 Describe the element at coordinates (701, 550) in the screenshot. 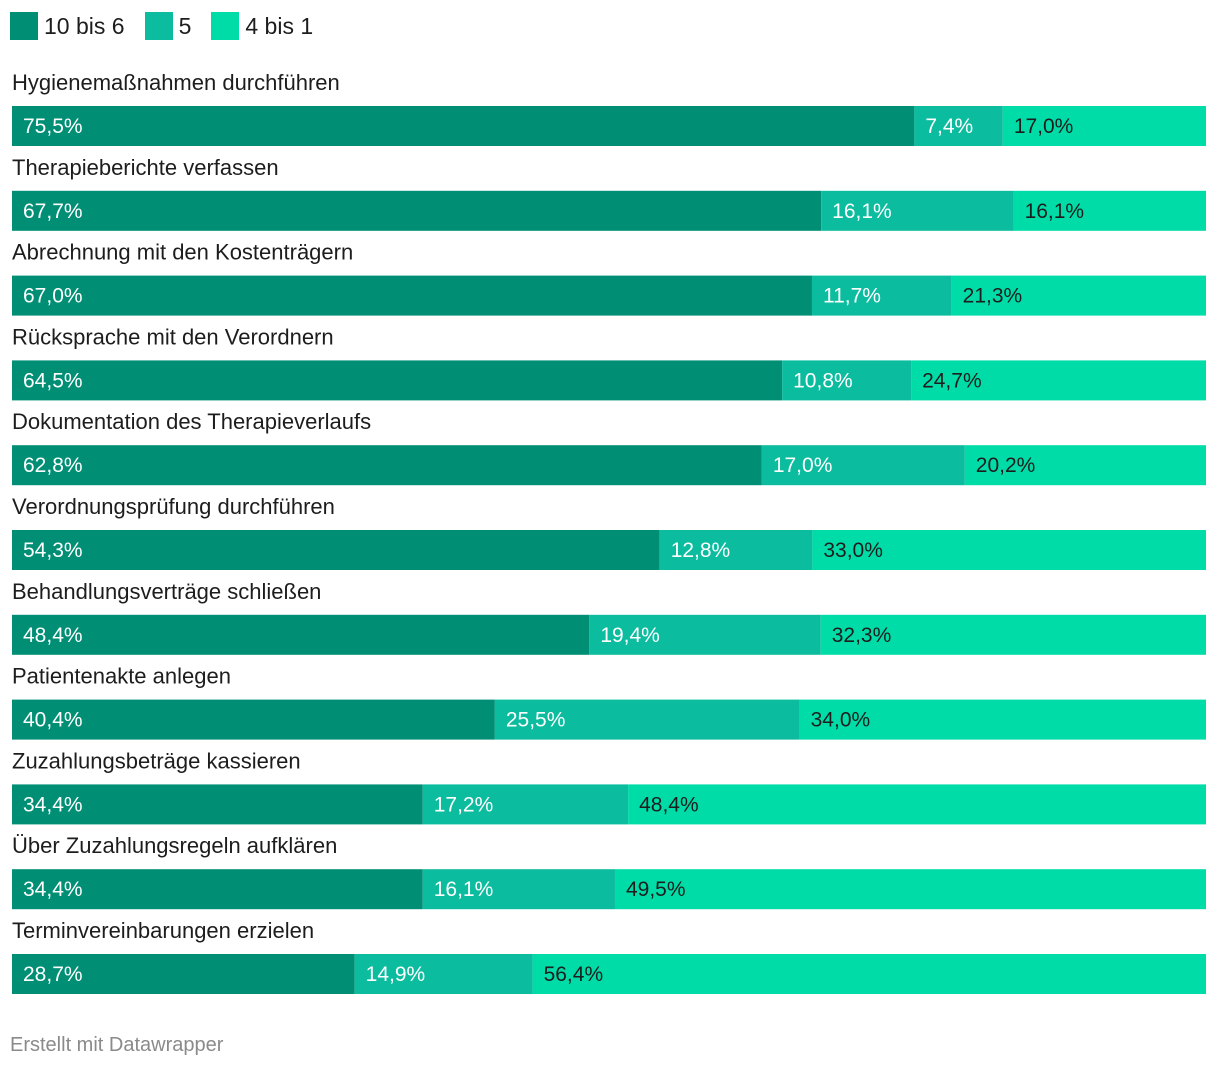

I see `data-label: 12,8%` at that location.